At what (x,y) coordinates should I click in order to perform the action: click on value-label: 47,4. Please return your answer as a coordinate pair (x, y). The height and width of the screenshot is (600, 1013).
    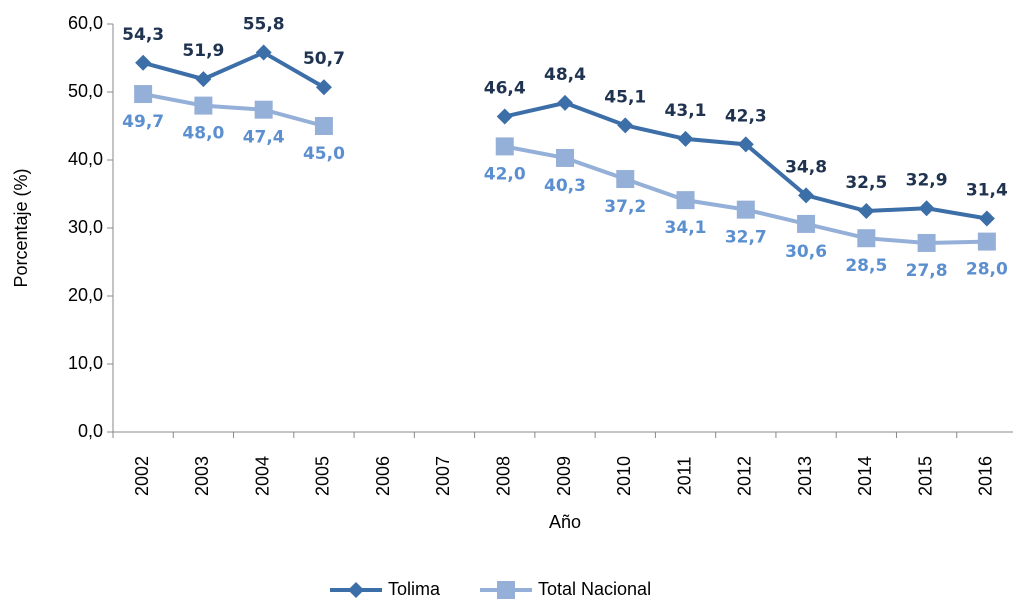
    Looking at the image, I should click on (264, 138).